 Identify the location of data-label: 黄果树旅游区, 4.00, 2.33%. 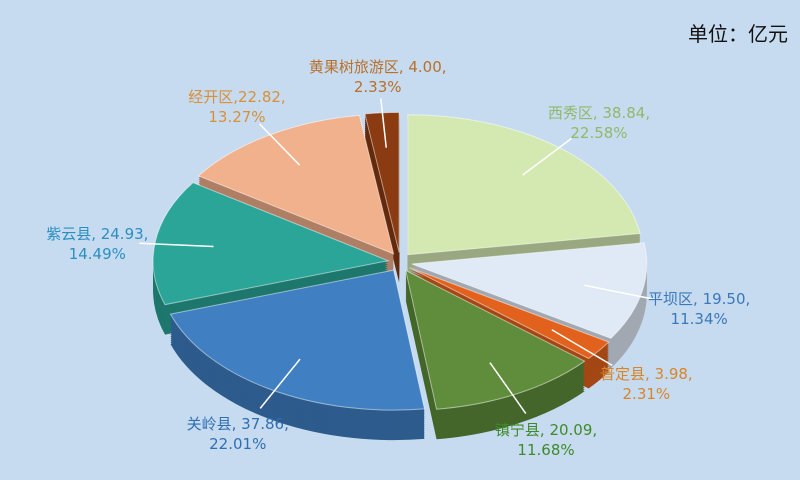
(377, 77).